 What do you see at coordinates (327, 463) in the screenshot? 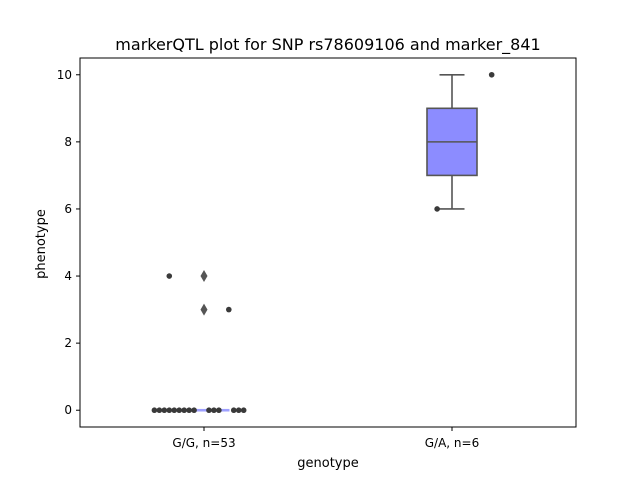
I see `x-axis-label: genotype` at bounding box center [327, 463].